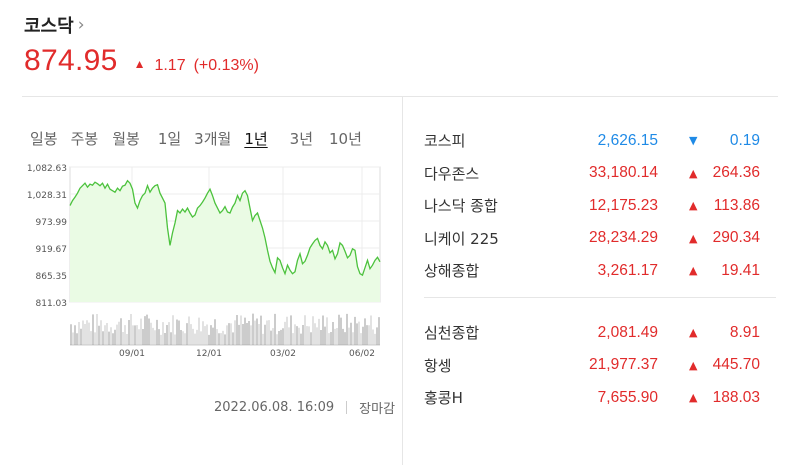 This screenshot has width=799, height=465. Describe the element at coordinates (623, 205) in the screenshot. I see `index-value: 12,175.23` at that location.